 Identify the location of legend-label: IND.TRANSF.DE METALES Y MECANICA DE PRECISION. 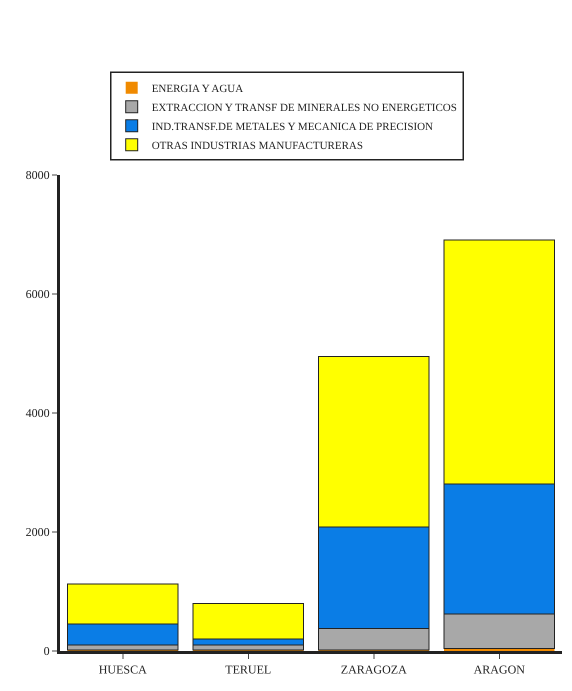
(293, 127).